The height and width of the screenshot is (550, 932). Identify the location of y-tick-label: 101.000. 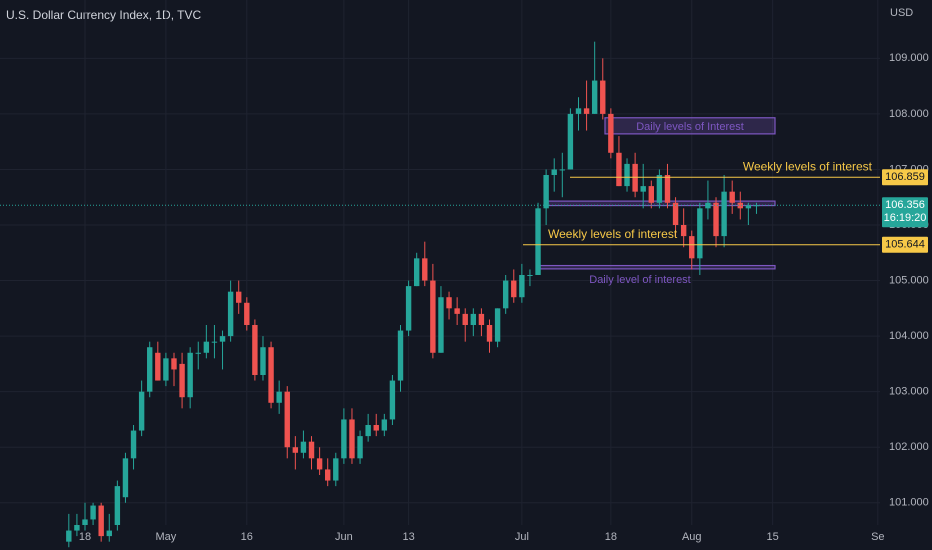
(909, 503).